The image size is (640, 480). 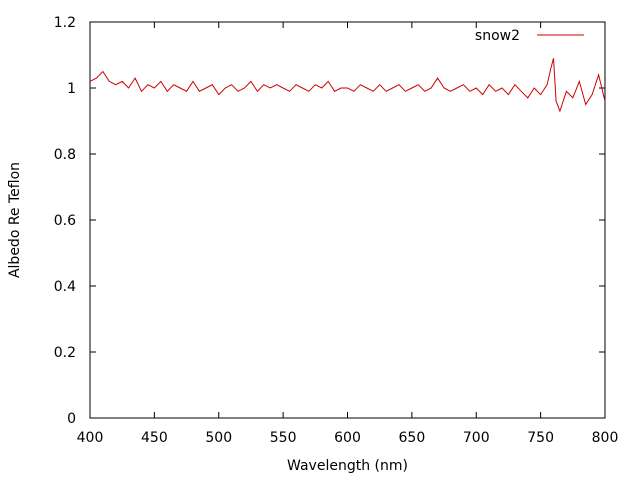 I want to click on x-tick-label: 500, so click(x=218, y=438).